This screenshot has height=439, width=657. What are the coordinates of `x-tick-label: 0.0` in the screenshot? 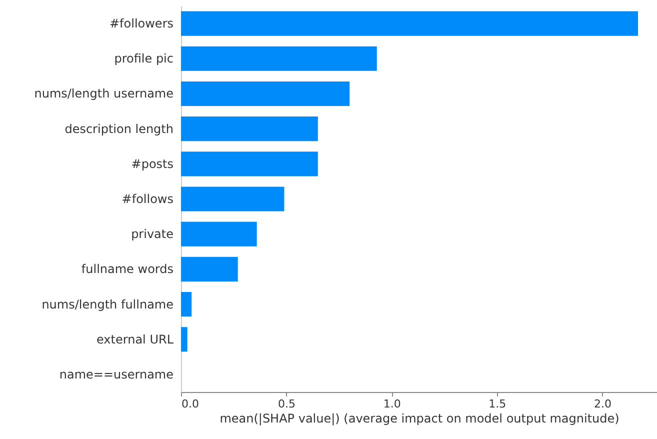 It's located at (190, 404).